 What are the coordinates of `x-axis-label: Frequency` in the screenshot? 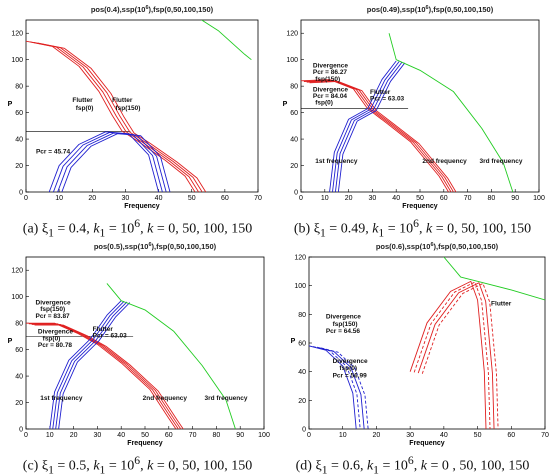 It's located at (427, 443).